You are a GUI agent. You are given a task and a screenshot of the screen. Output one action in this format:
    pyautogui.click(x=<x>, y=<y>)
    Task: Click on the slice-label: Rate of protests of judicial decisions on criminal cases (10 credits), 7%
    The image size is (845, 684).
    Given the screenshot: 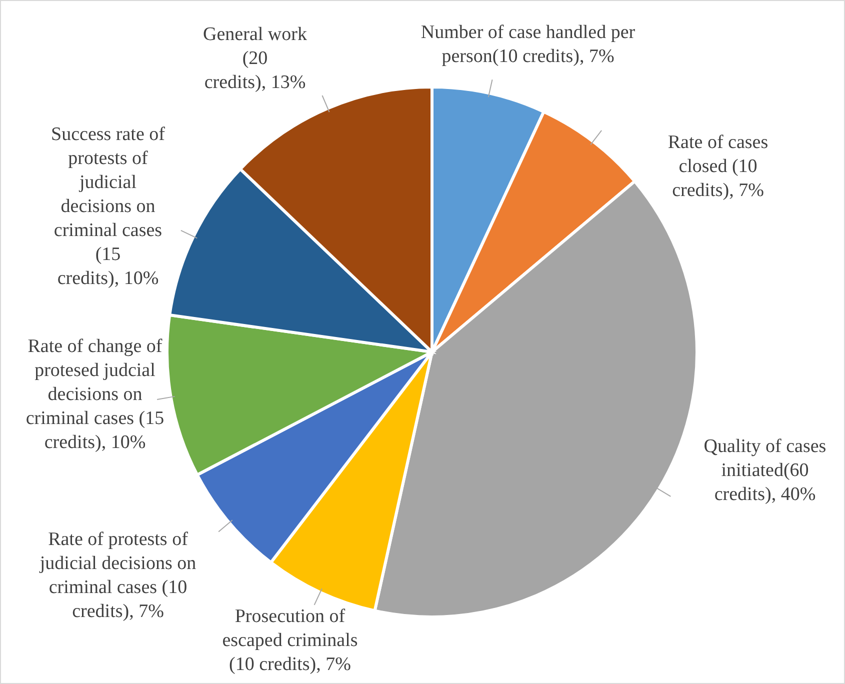 What is the action you would take?
    pyautogui.click(x=117, y=575)
    